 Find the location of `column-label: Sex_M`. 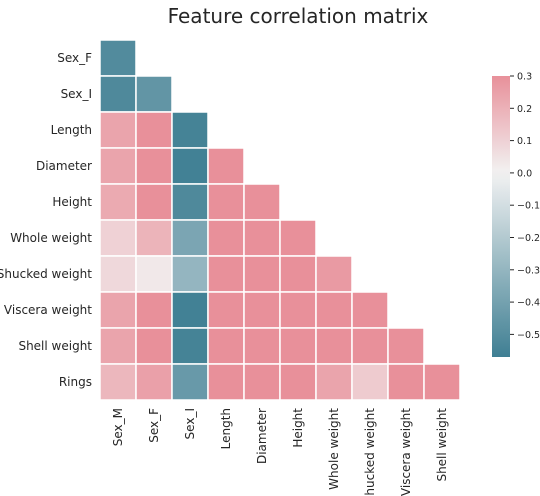

column-label: Sex_M is located at coordinates (118, 427).